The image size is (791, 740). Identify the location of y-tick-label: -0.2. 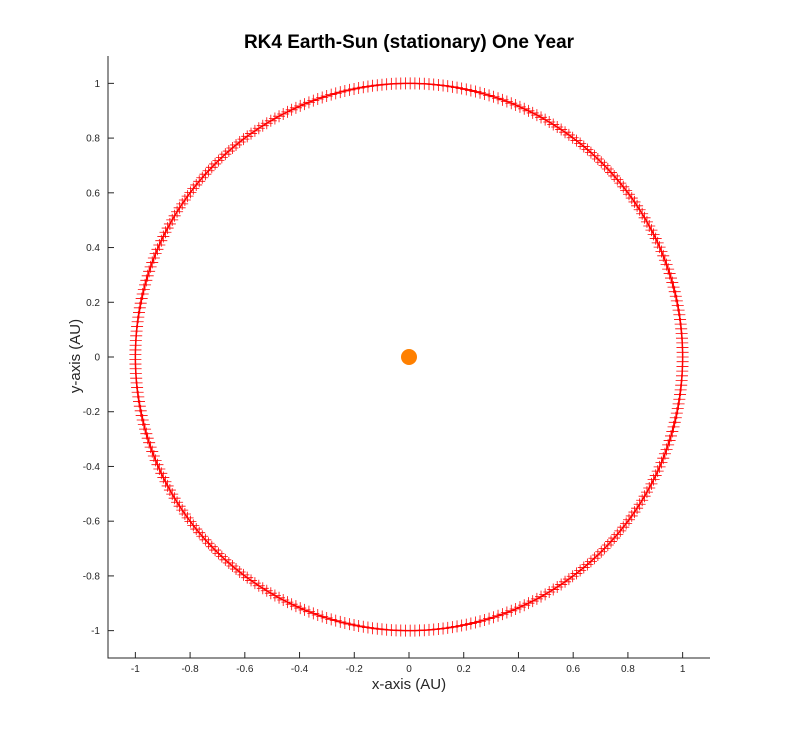
(92, 412).